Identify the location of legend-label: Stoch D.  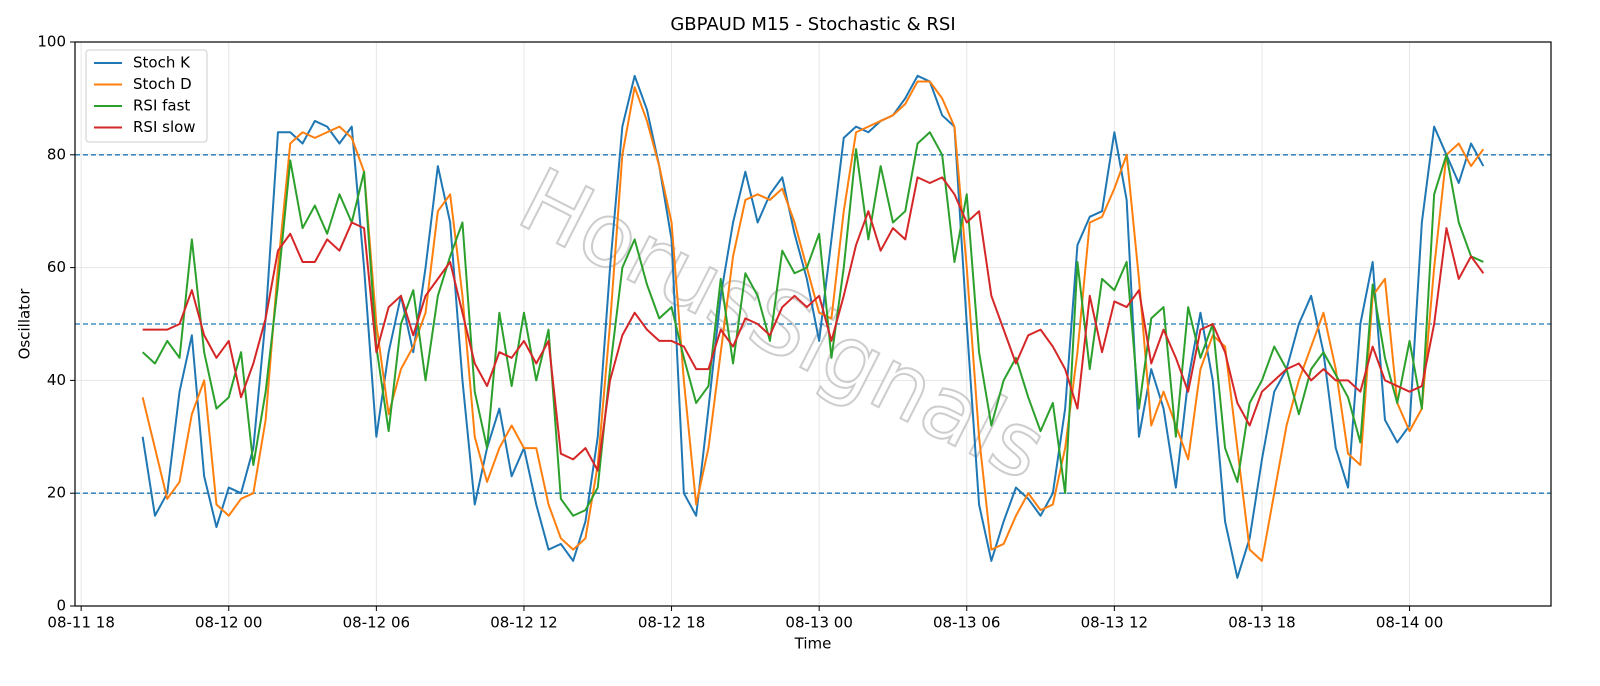
(162, 84).